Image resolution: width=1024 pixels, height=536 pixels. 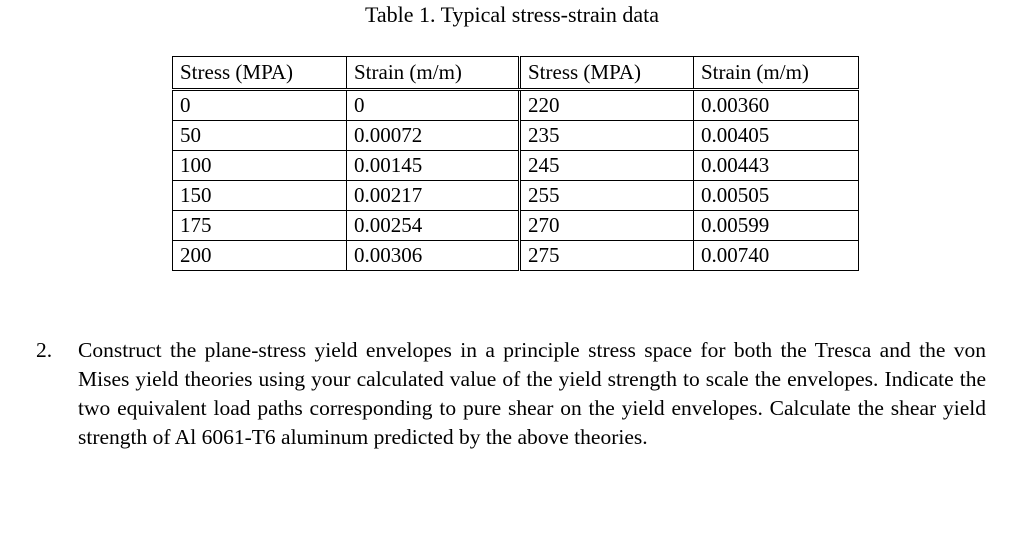 I want to click on table-row: 0 0 220 0.00360, so click(x=515, y=105).